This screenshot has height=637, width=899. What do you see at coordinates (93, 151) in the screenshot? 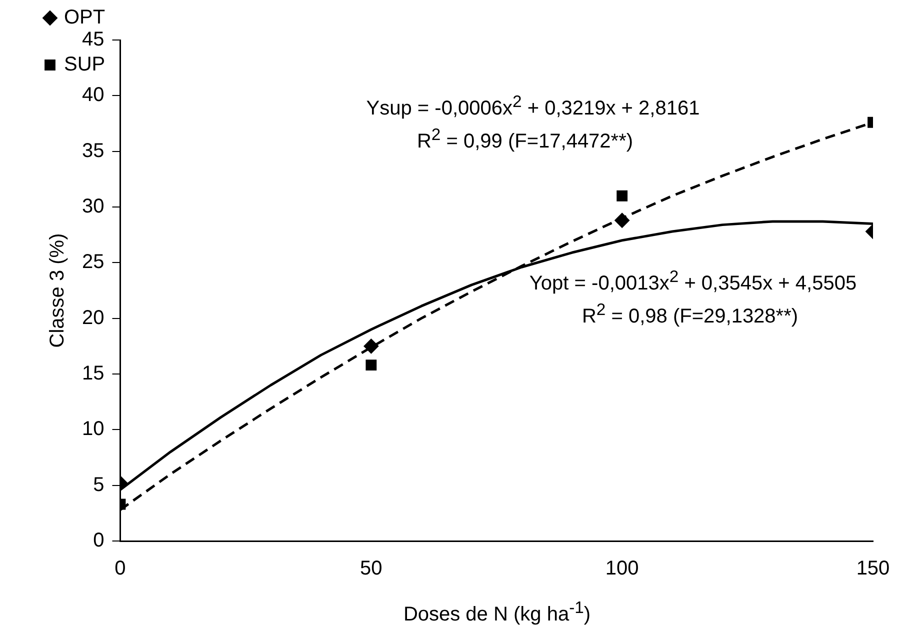
I see `y-tick-label: 35` at bounding box center [93, 151].